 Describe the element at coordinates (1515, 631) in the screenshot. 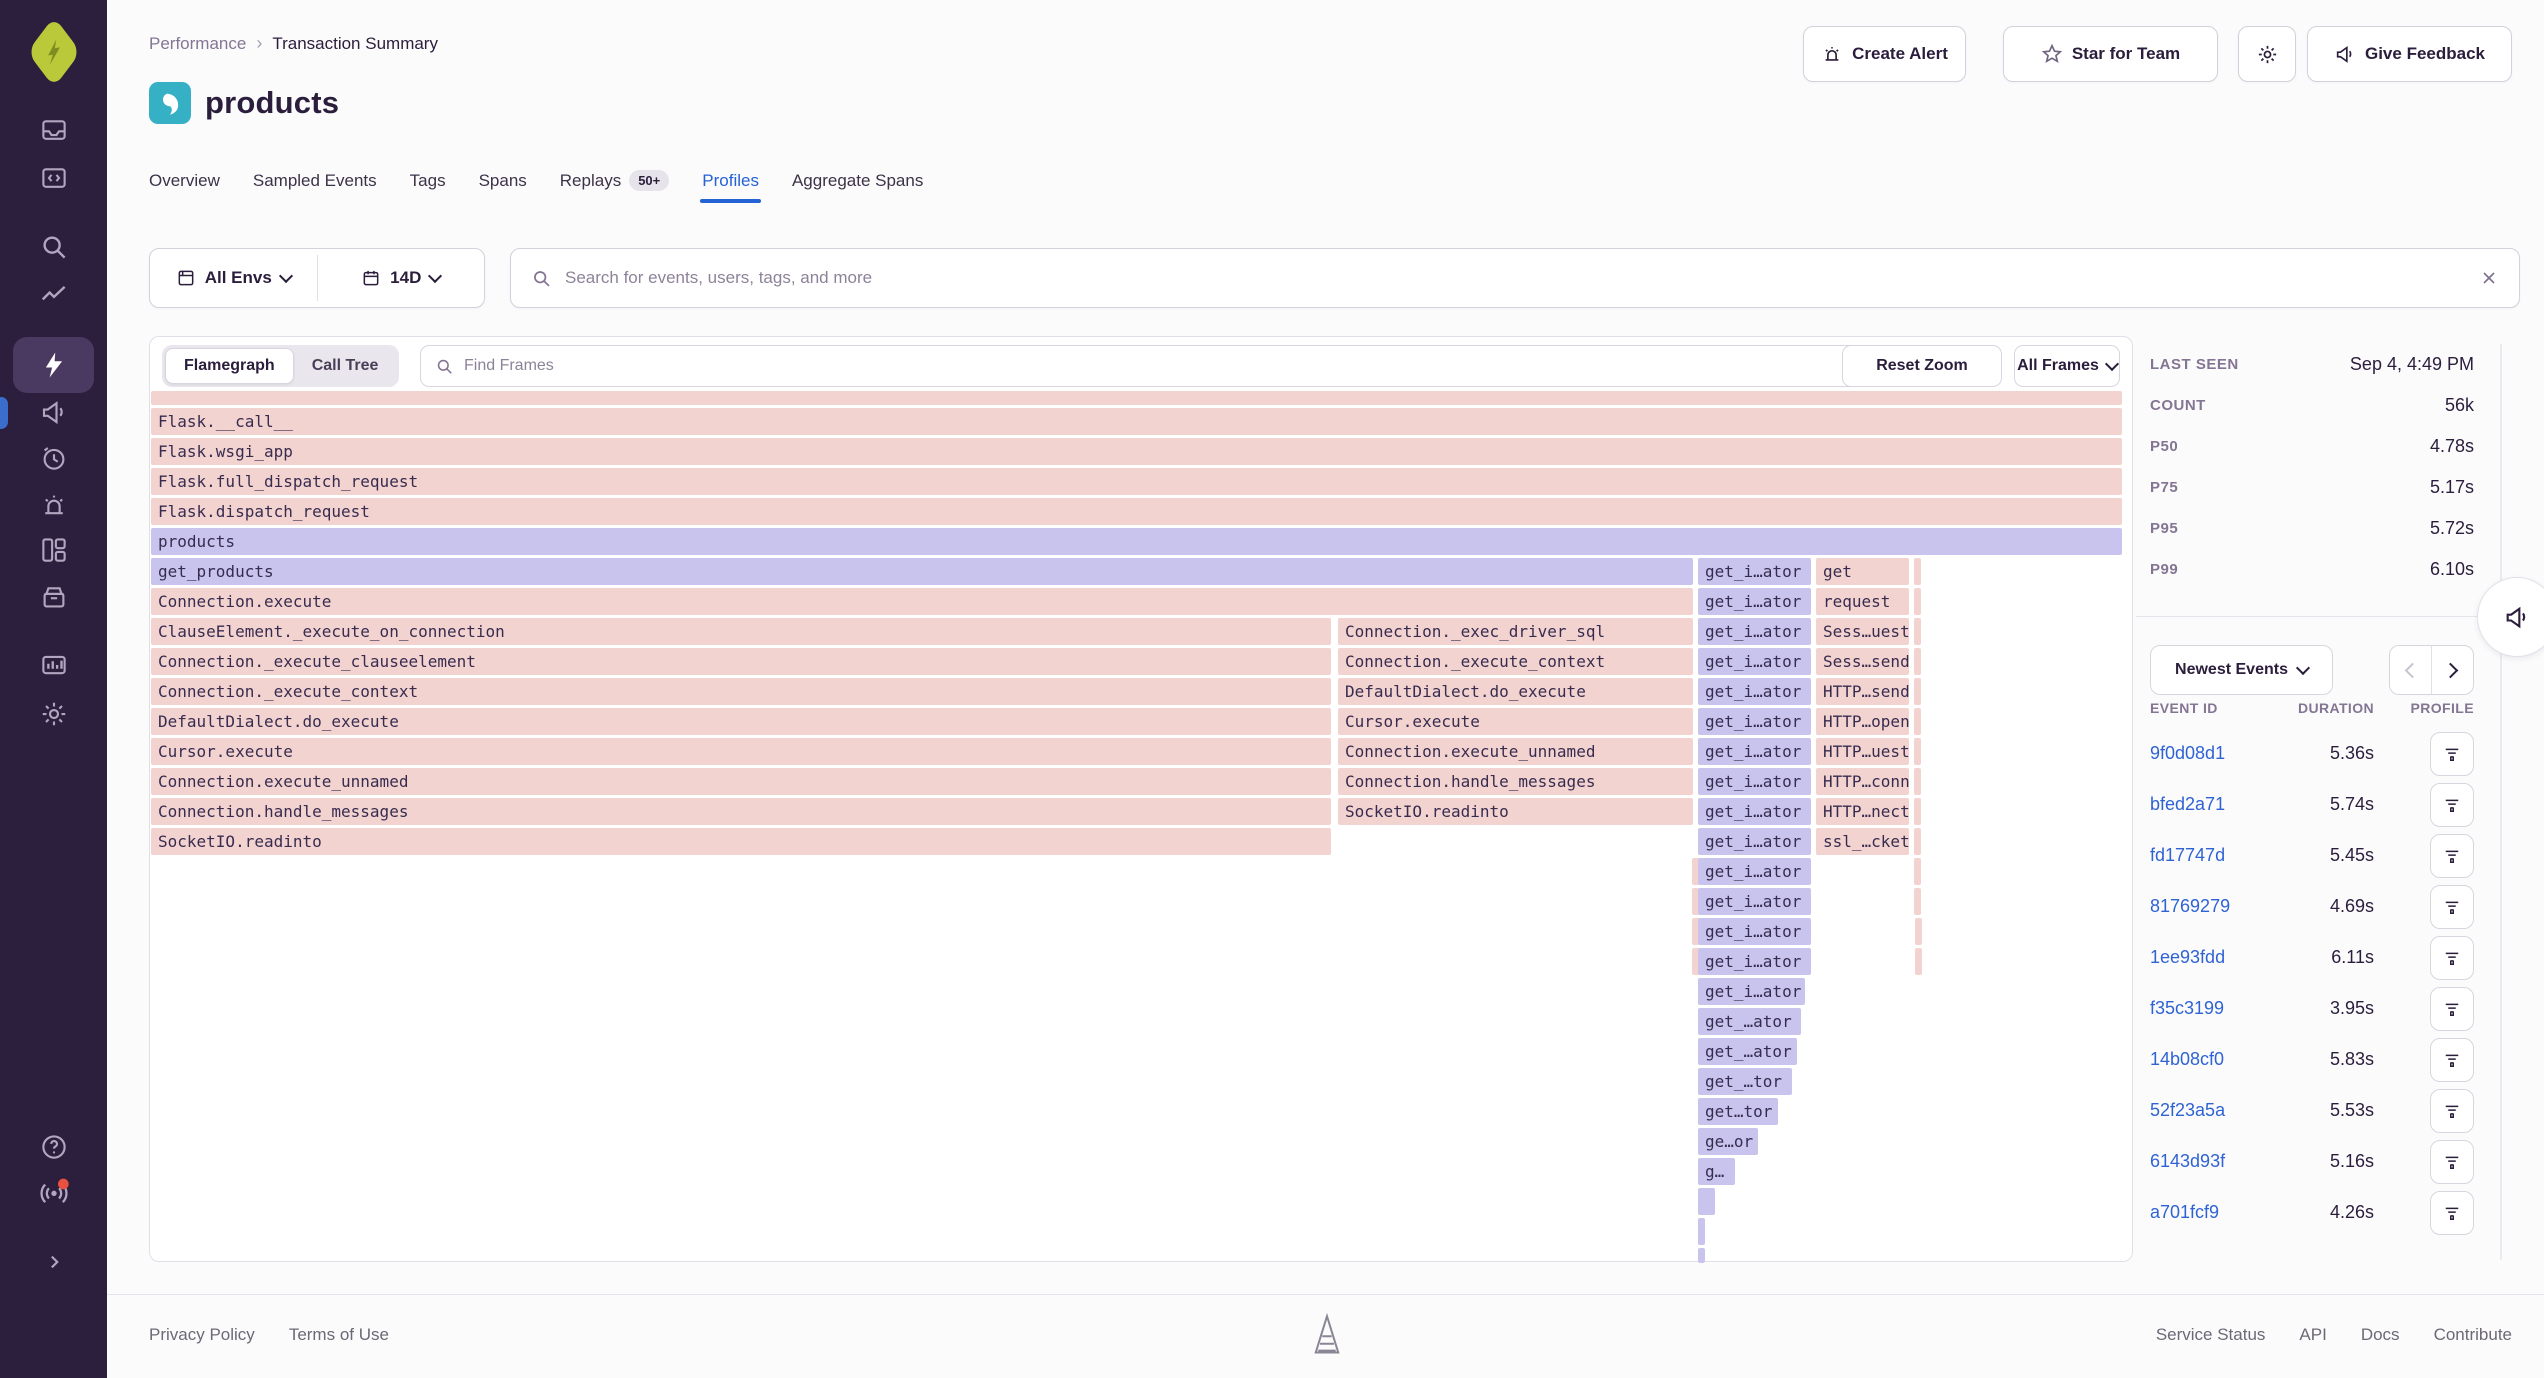

I see `flame-frame-connection-_exec_driver_sql: Connection._exec_driver_sql` at that location.